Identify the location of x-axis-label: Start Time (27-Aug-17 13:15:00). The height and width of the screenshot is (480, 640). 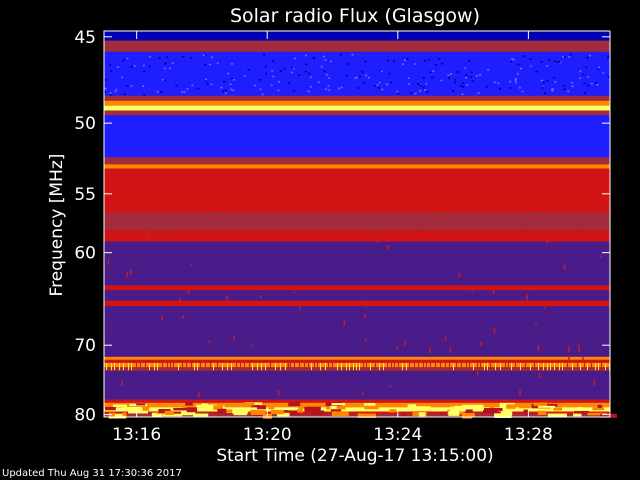
(354, 456).